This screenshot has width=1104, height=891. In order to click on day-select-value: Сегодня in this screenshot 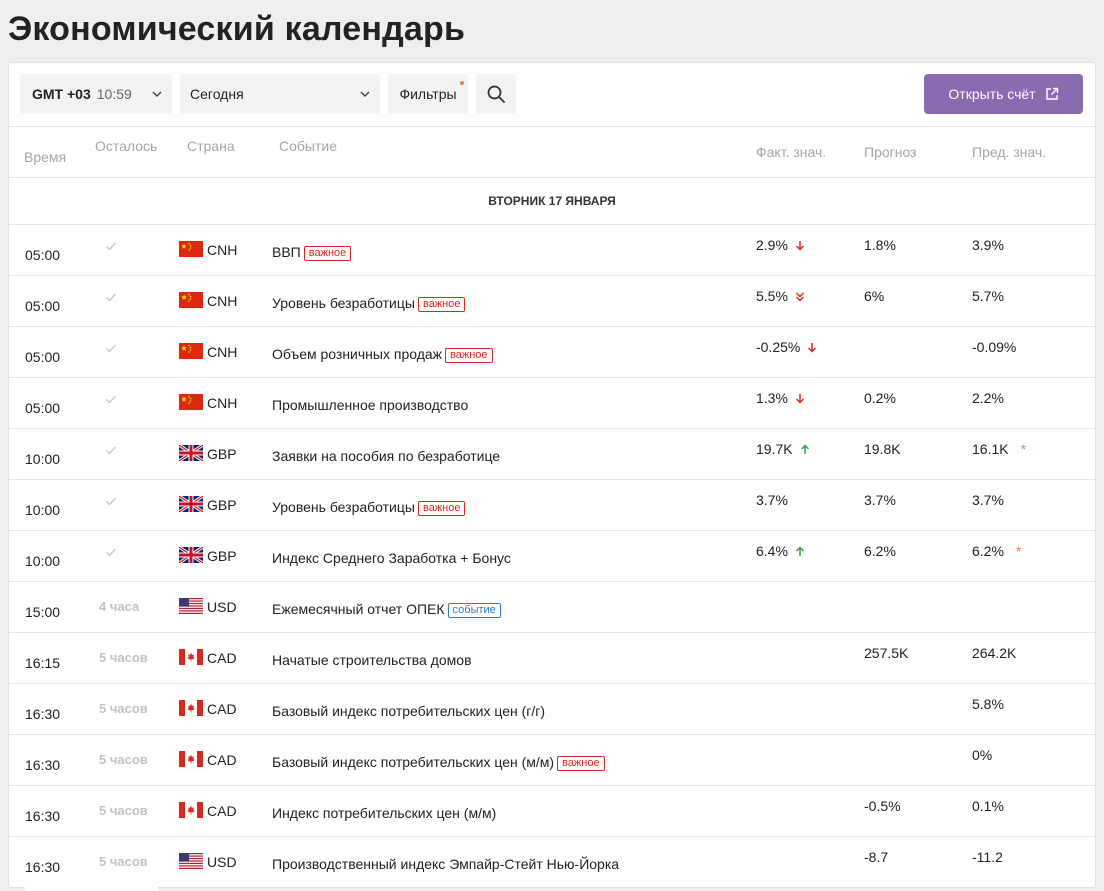, I will do `click(217, 94)`.